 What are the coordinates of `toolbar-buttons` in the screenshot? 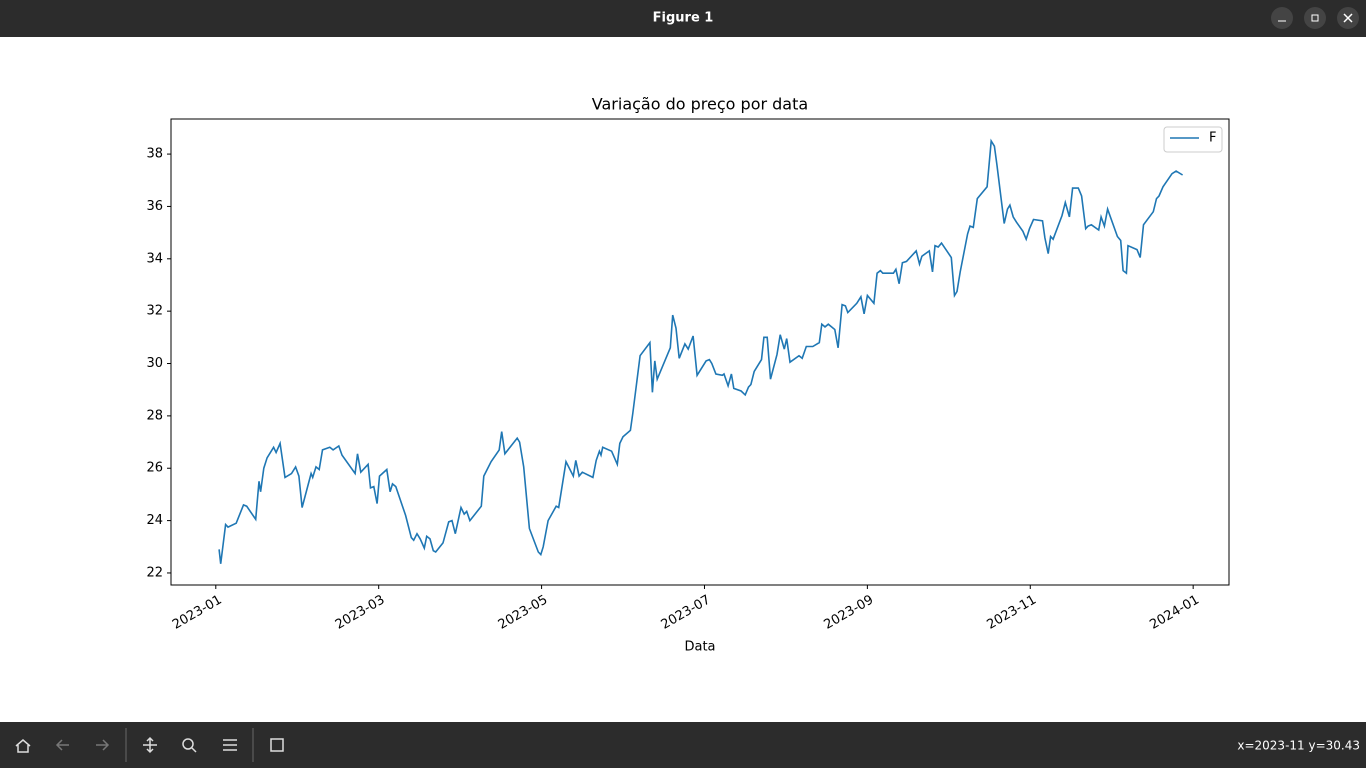 It's located at (149, 745).